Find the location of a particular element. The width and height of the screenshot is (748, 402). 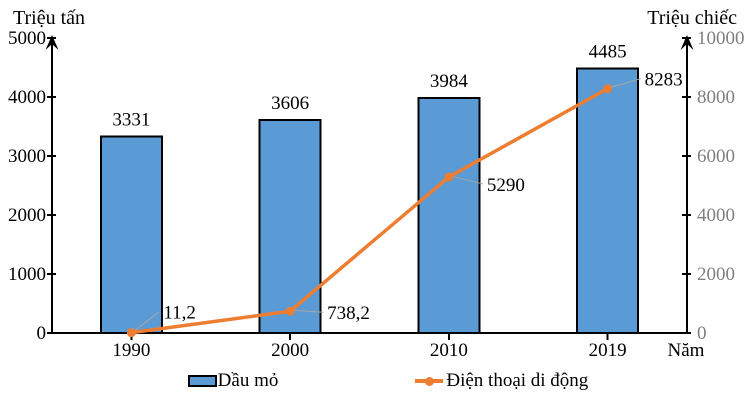

right-axis-tick-label: 6000 is located at coordinates (716, 156).